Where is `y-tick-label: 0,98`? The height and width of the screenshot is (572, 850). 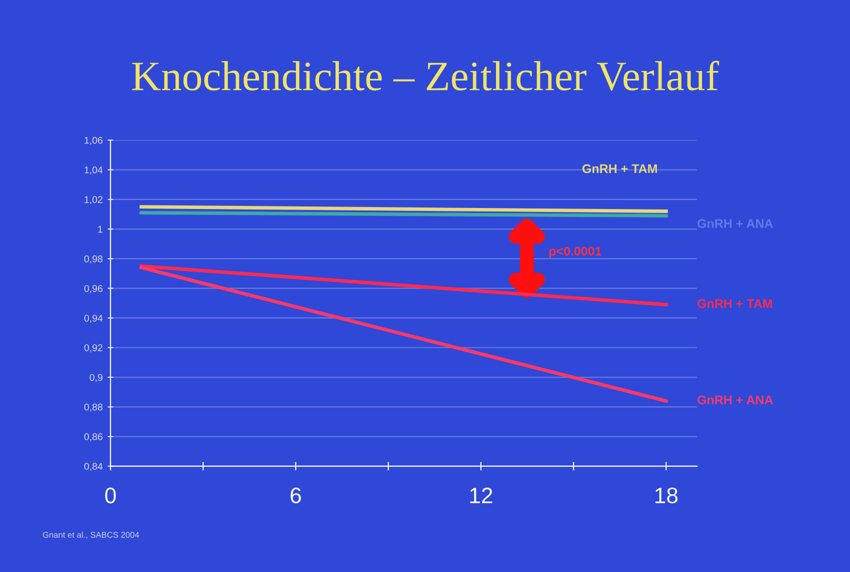
y-tick-label: 0,98 is located at coordinates (93, 259).